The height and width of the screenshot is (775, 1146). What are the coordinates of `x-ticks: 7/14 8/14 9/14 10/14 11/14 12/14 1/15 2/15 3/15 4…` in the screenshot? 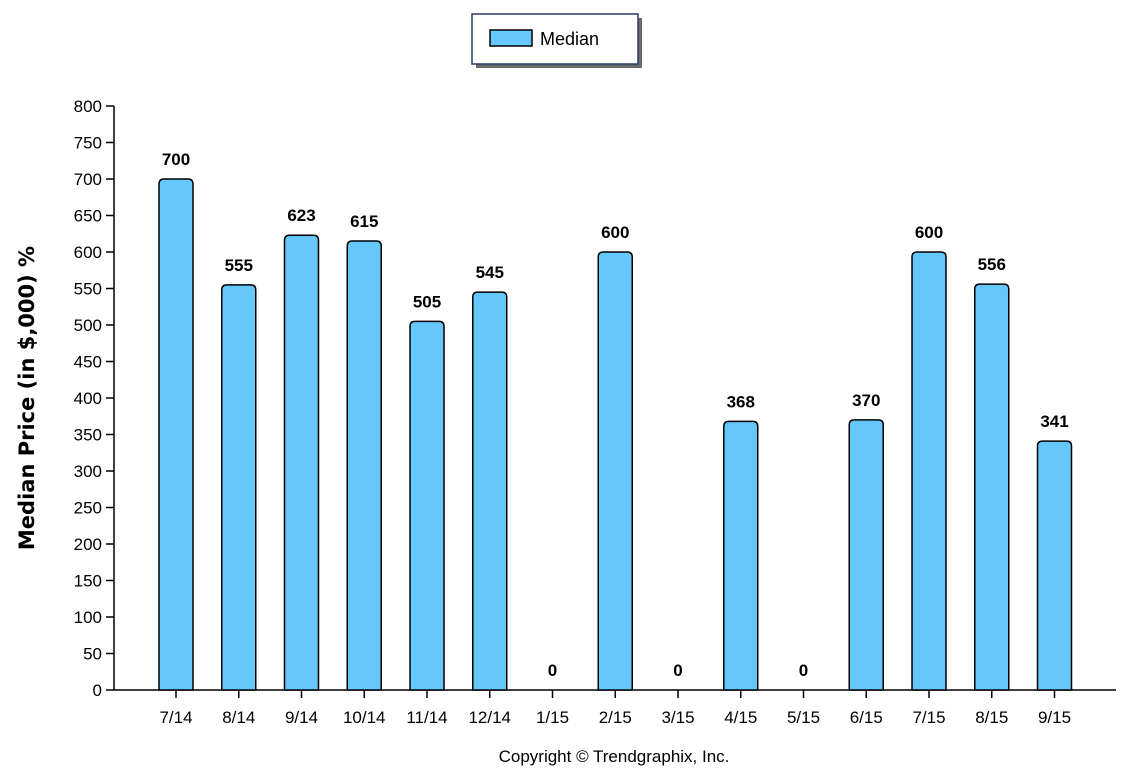 It's located at (615, 708).